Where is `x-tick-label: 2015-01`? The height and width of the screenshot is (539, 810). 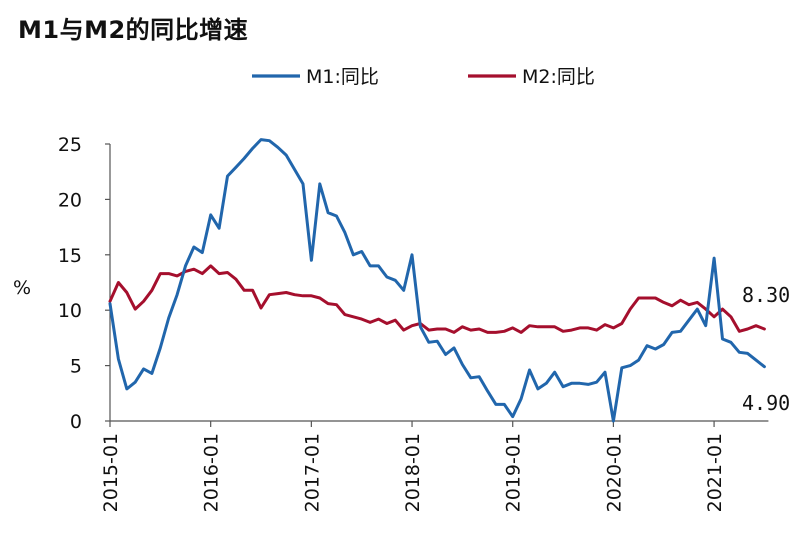 x-tick-label: 2015-01 is located at coordinates (111, 472).